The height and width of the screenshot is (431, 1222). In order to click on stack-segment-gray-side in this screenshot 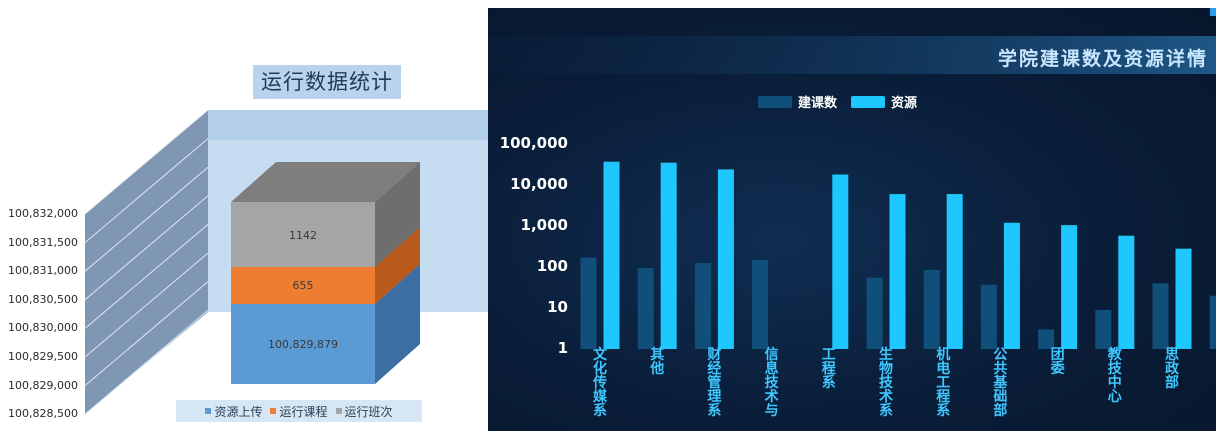, I will do `click(397, 214)`.